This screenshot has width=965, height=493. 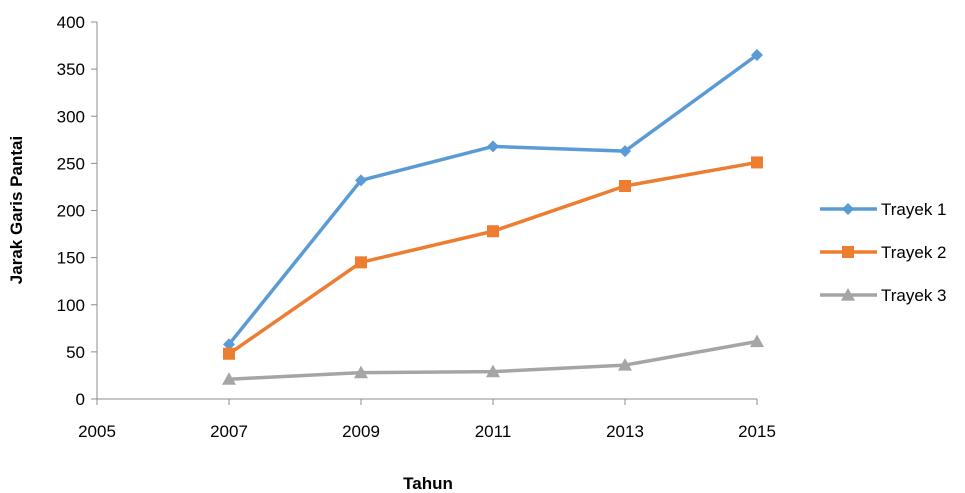 What do you see at coordinates (757, 431) in the screenshot?
I see `x-tick-label: 2015` at bounding box center [757, 431].